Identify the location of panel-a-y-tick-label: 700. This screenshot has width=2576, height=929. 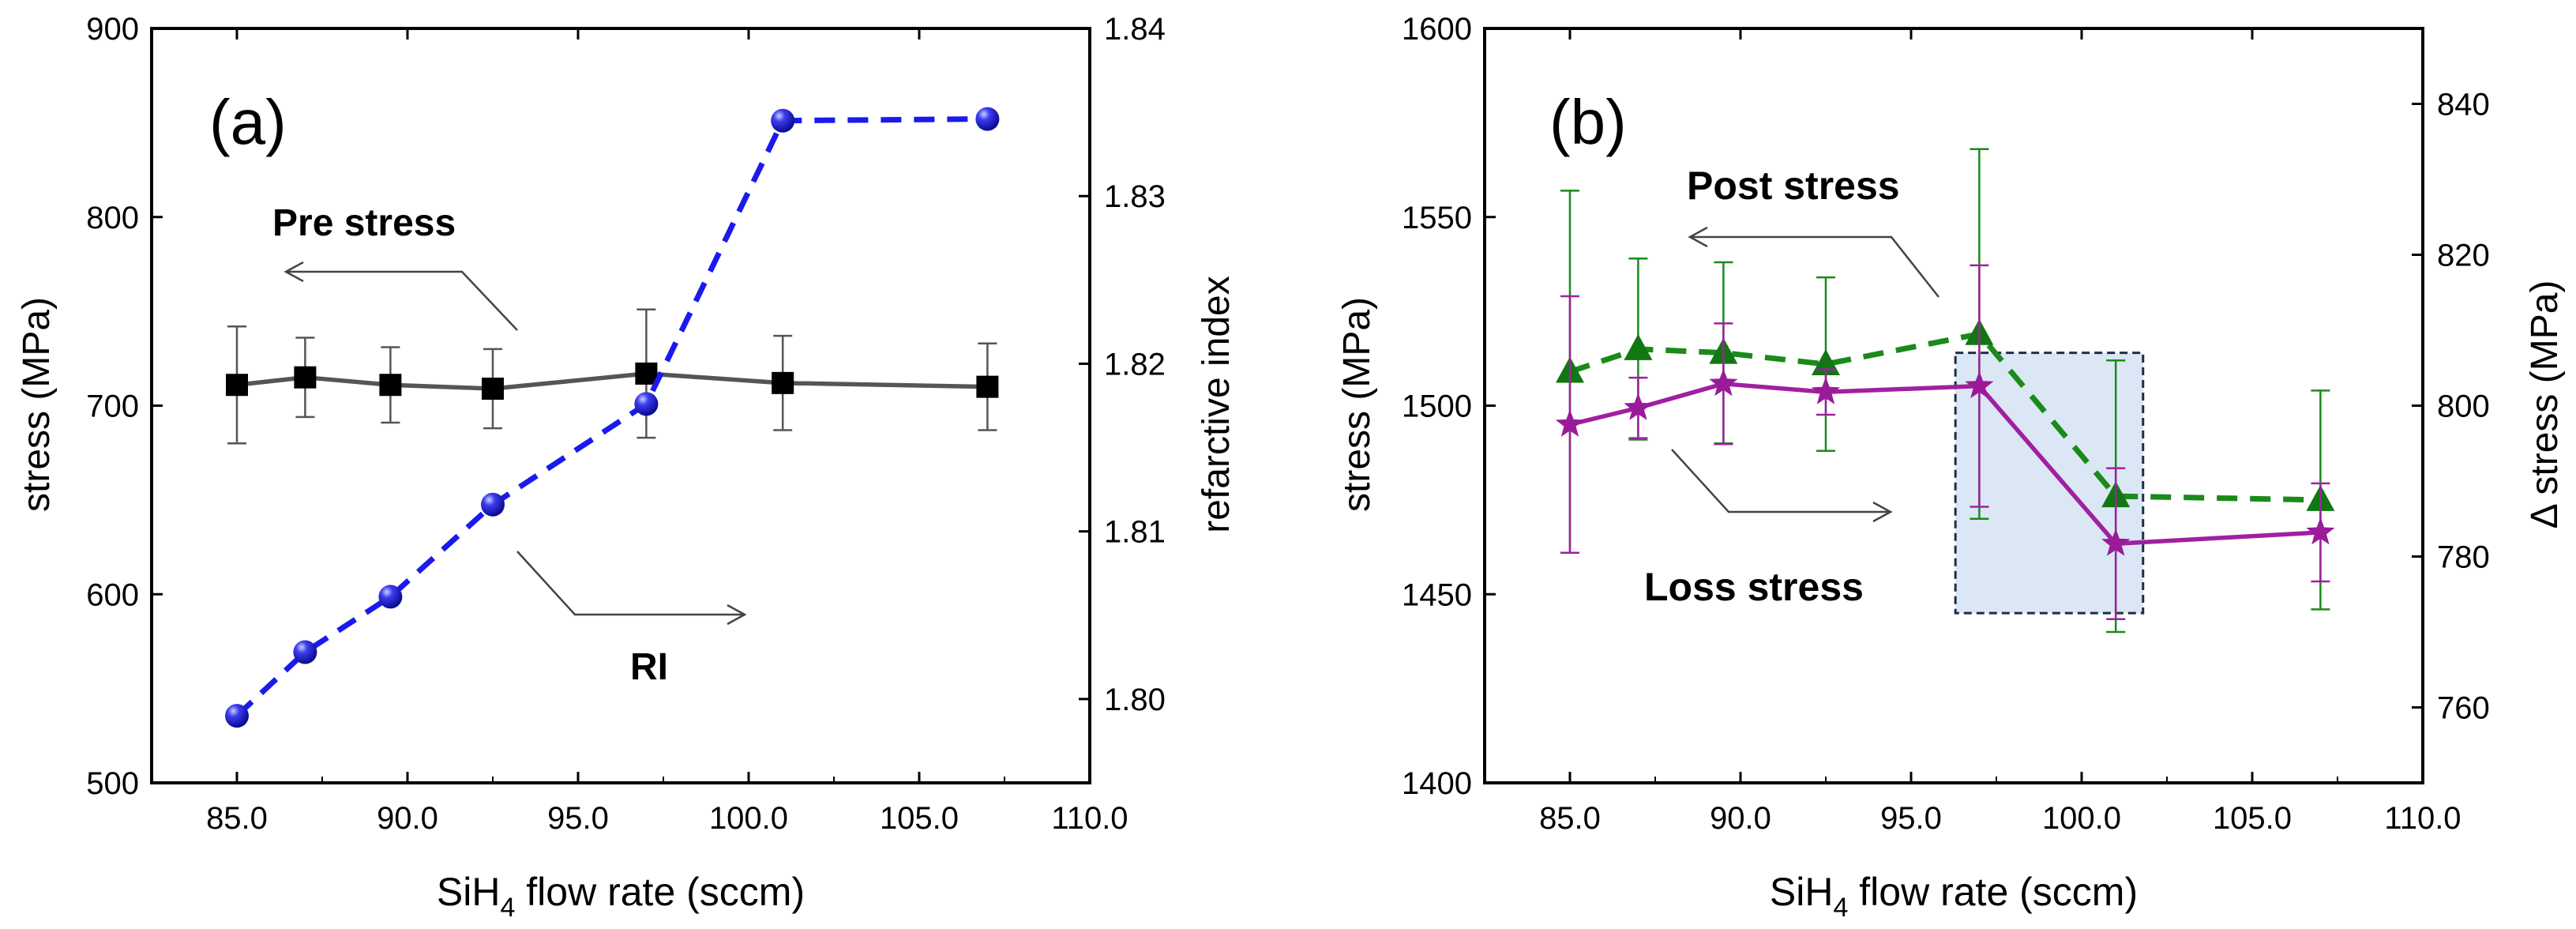
(112, 406).